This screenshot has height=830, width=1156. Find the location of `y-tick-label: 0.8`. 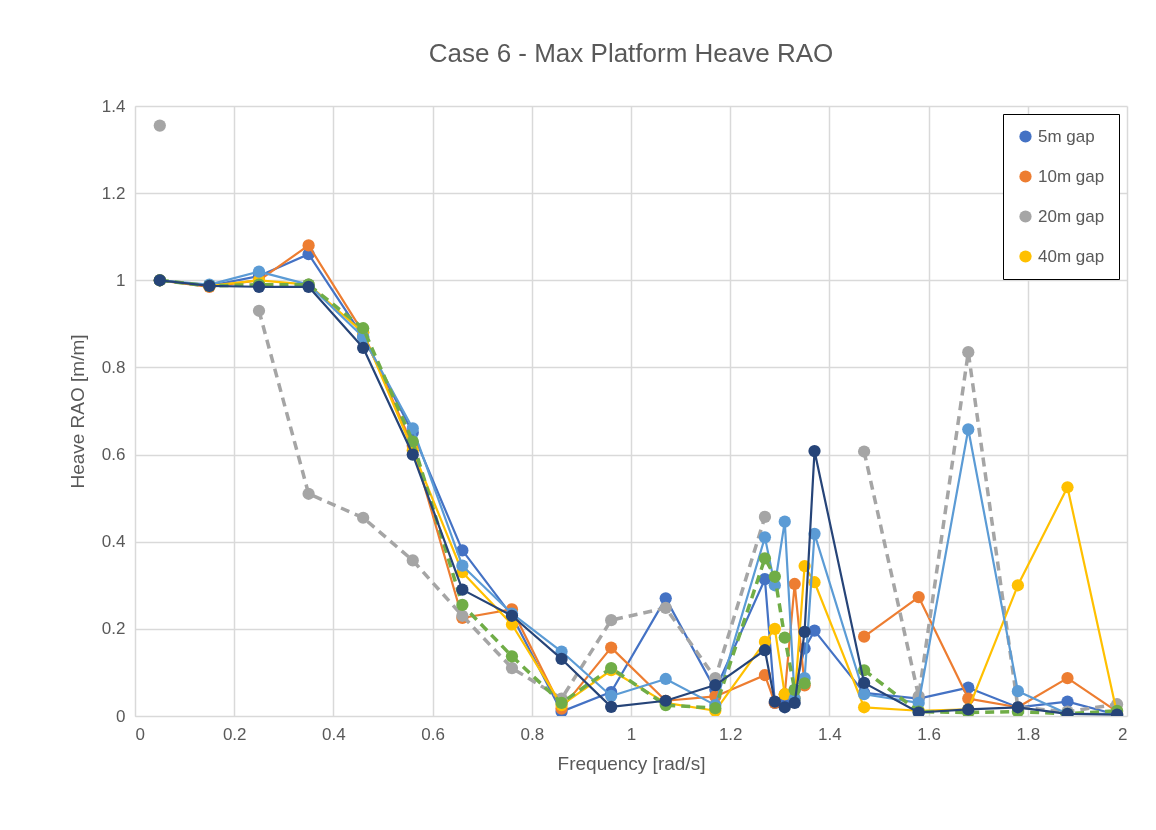

y-tick-label: 0.8 is located at coordinates (113, 367).